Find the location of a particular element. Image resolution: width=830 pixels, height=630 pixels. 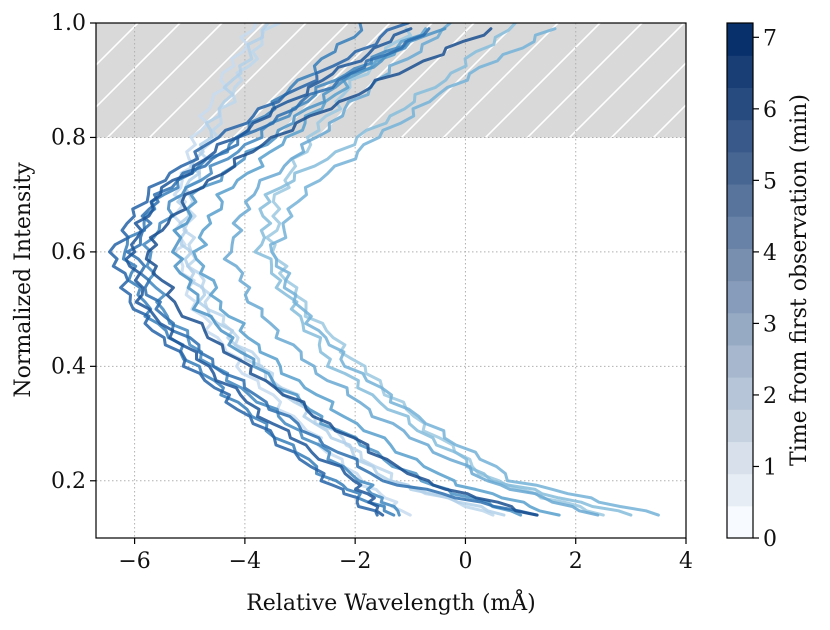

colorbar-ticks: 0 1 2 3 4 5 6 7 is located at coordinates (765, 289).